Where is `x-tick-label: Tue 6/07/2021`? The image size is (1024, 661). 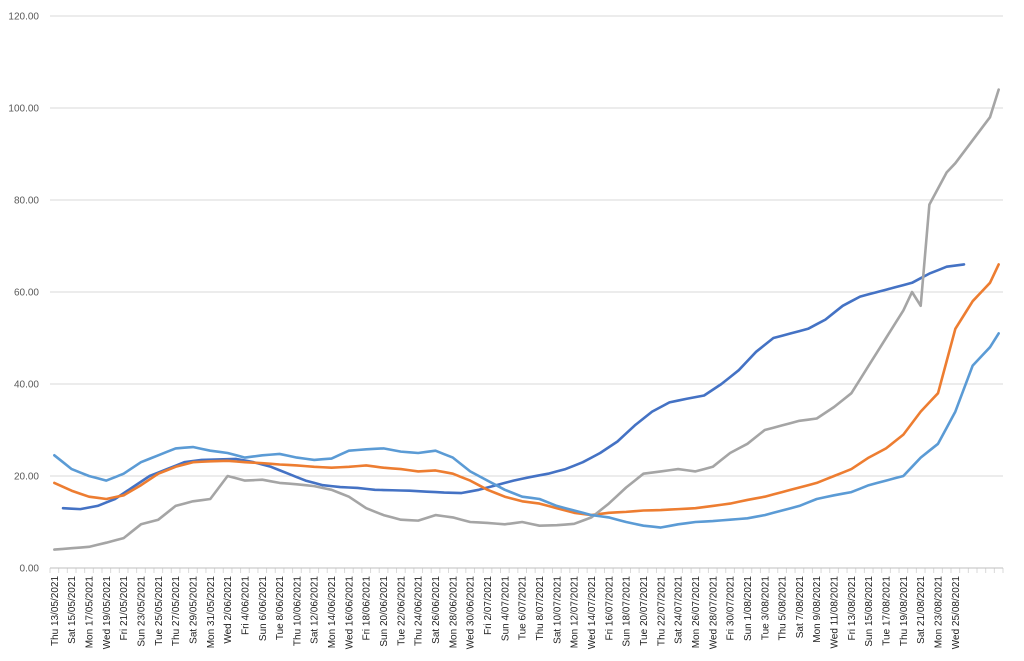
x-tick-label: Tue 6/07/2021 is located at coordinates (523, 608).